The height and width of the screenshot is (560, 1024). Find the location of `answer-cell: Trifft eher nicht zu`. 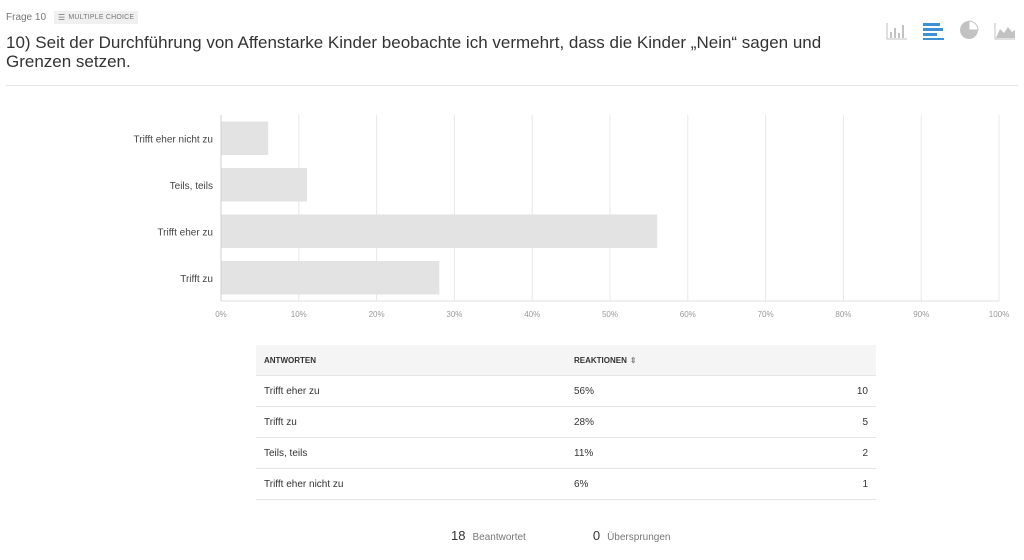

answer-cell: Trifft eher nicht zu is located at coordinates (411, 484).